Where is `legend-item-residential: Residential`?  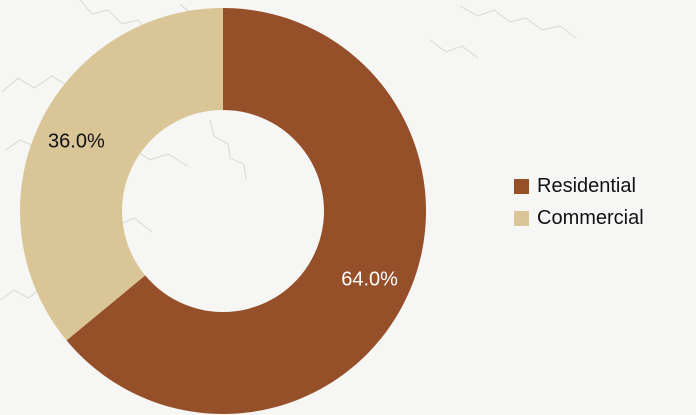
legend-item-residential: Residential is located at coordinates (604, 186).